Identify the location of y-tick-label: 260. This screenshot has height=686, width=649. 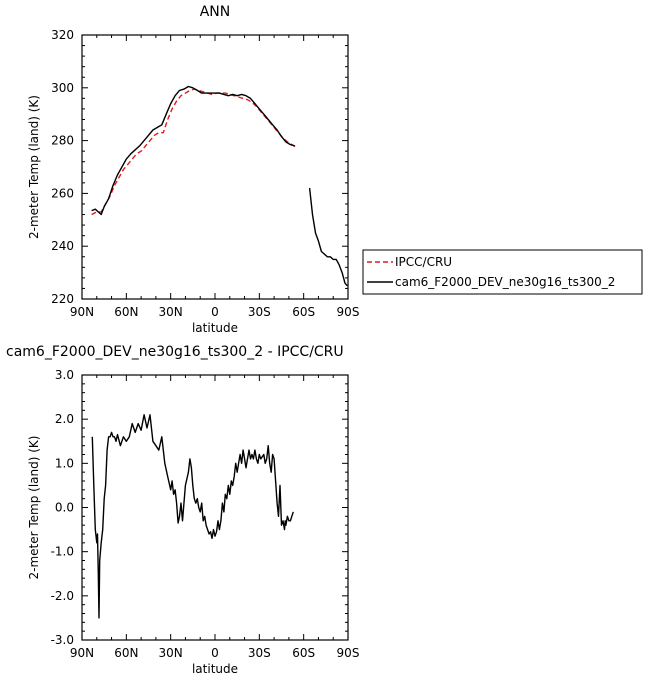
(62, 193).